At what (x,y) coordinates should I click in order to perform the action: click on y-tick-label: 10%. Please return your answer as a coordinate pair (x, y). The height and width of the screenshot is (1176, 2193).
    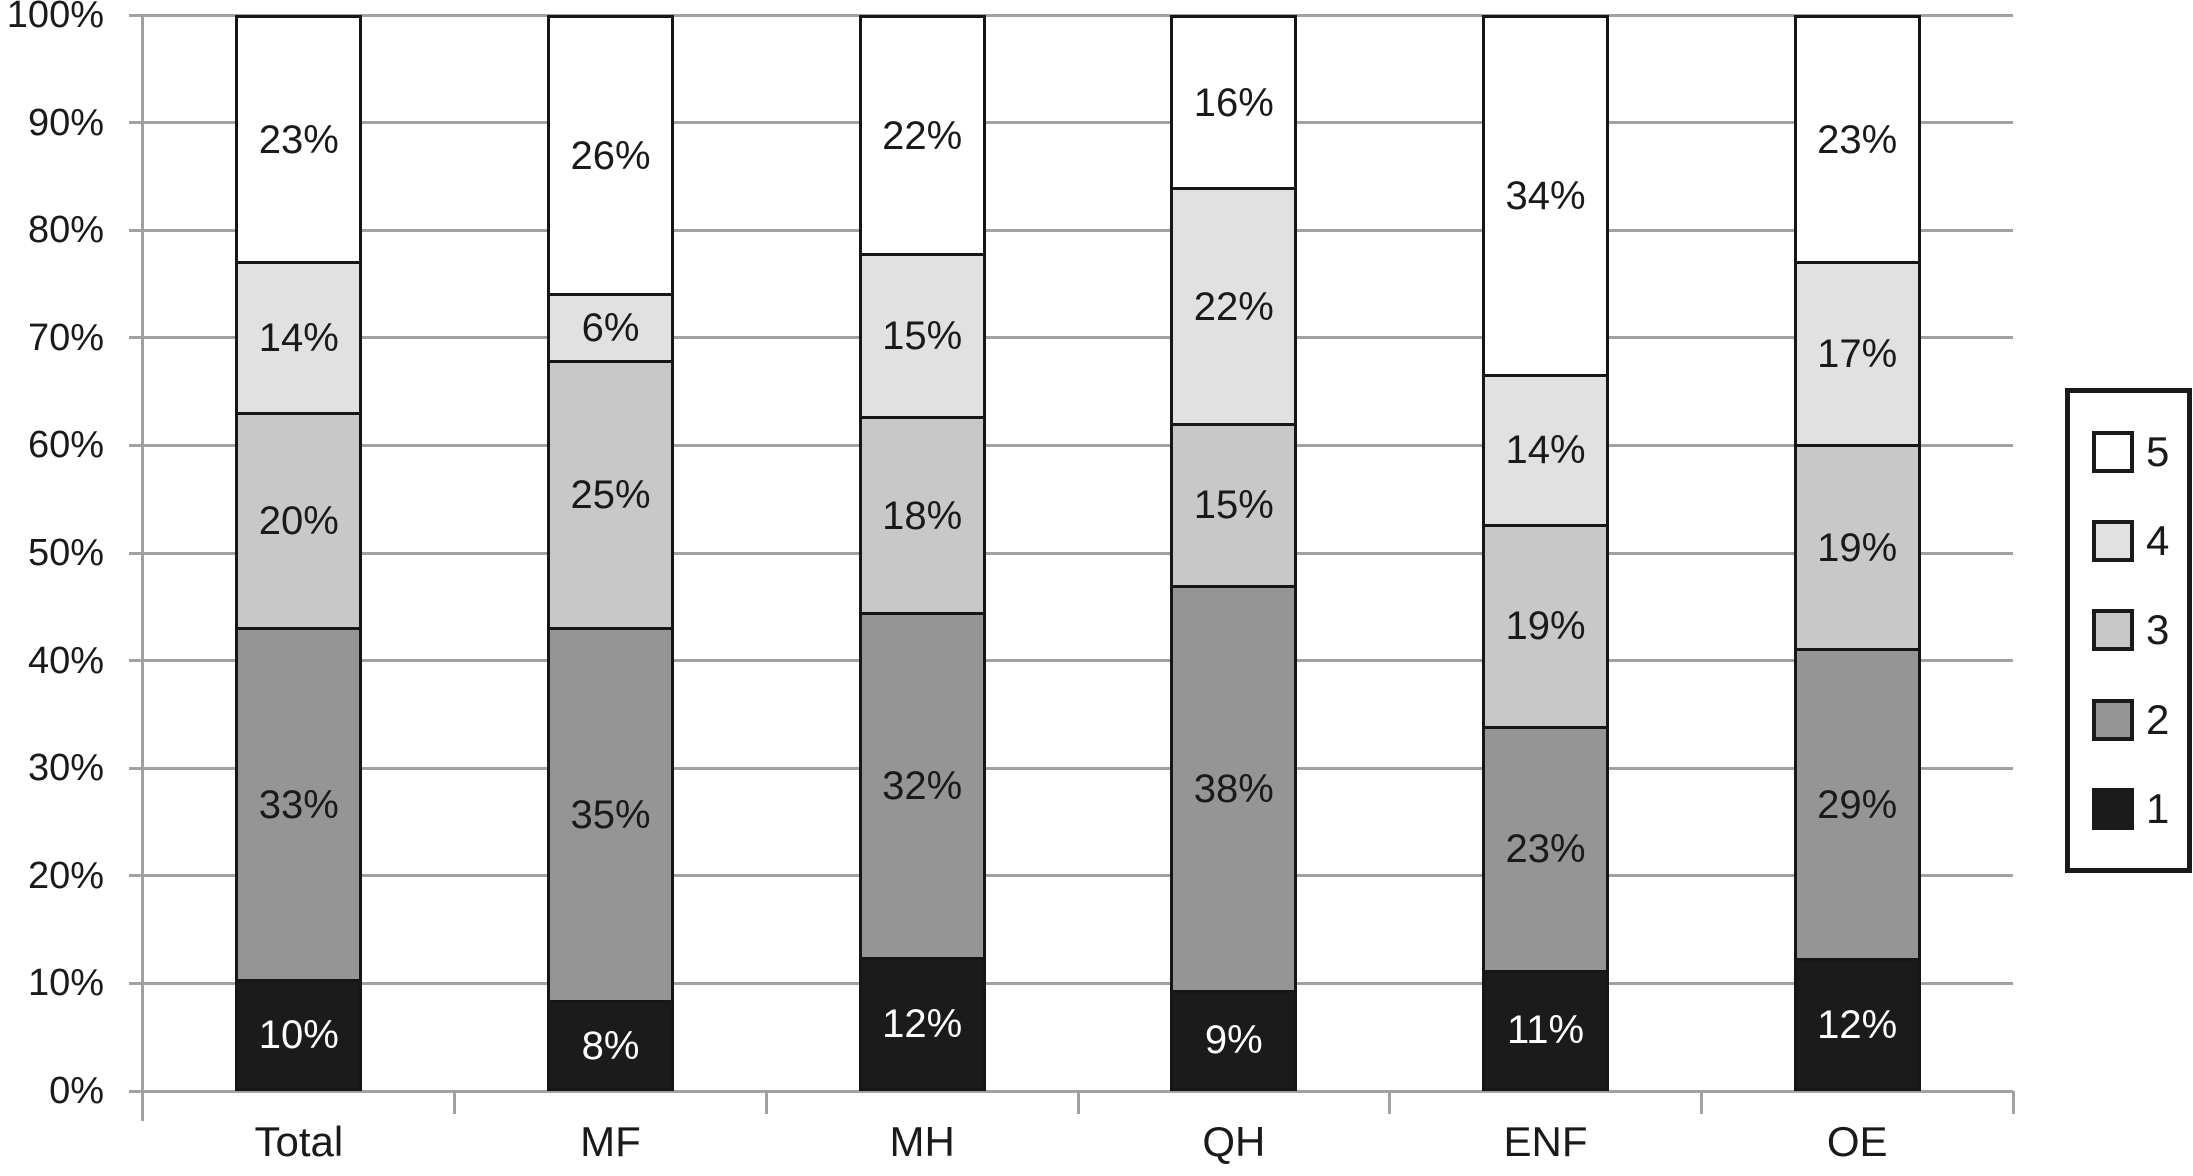
    Looking at the image, I should click on (65, 983).